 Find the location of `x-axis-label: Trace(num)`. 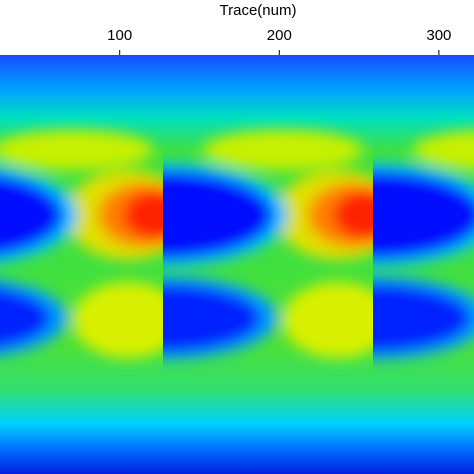

x-axis-label: Trace(num) is located at coordinates (258, 10).